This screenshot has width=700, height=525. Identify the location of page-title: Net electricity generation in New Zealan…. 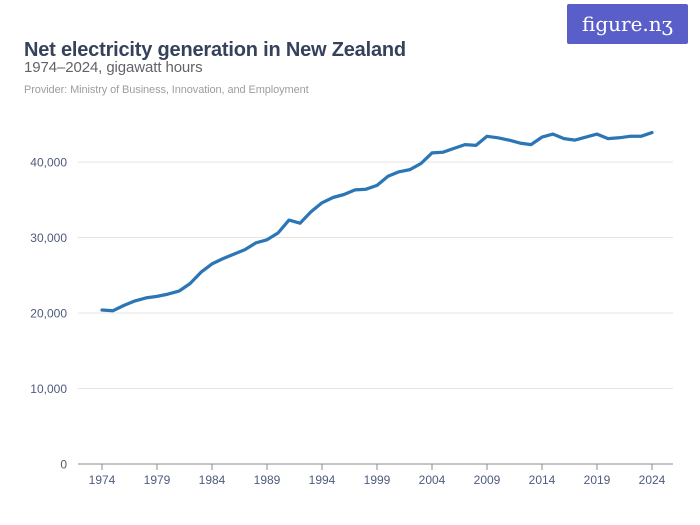
(215, 50).